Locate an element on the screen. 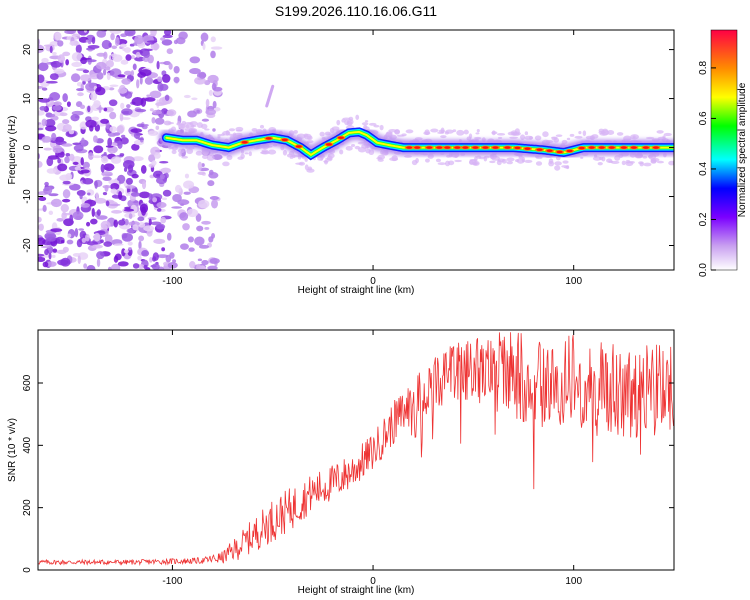  colorbar-tick-label: 0.2 is located at coordinates (703, 219).